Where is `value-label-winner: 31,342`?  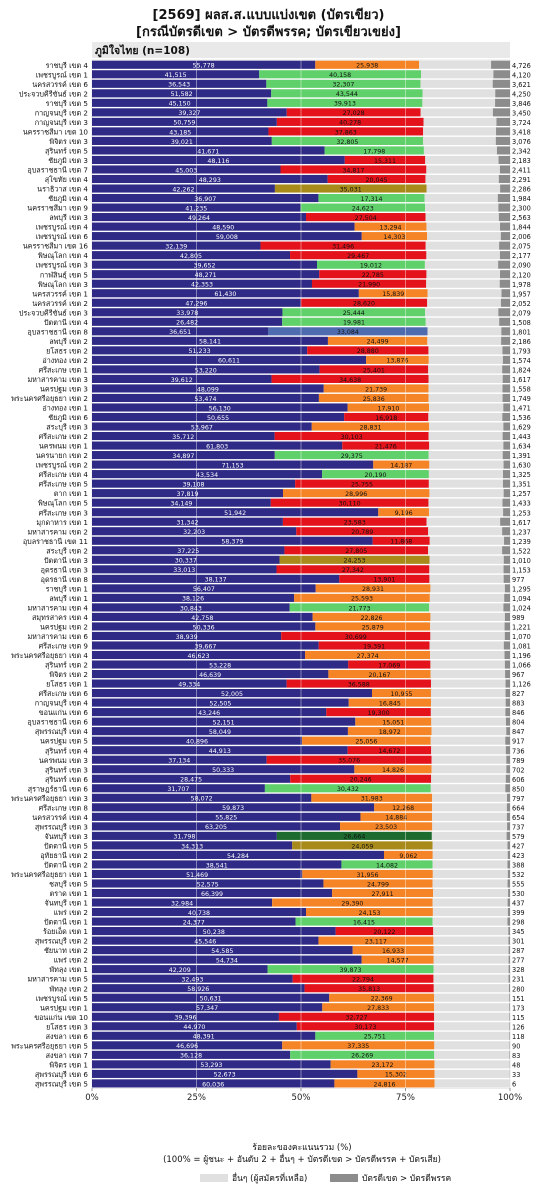
value-label-winner: 31,342 is located at coordinates (187, 523).